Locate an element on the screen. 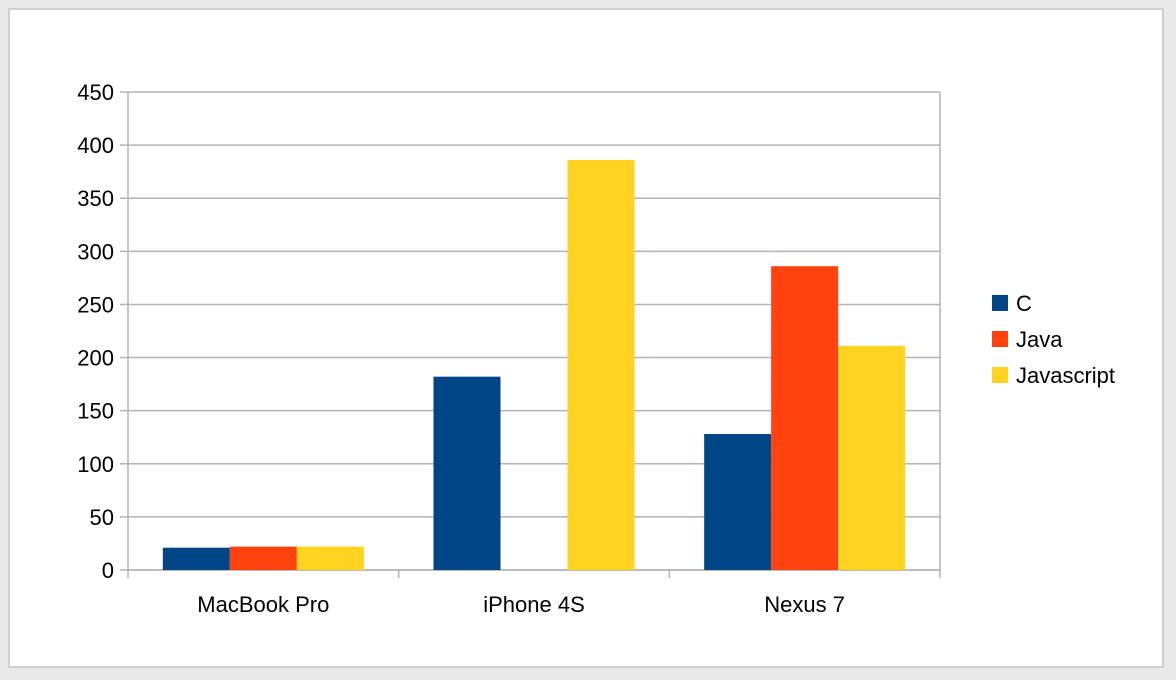 The width and height of the screenshot is (1176, 680). legend-swatch-java is located at coordinates (1000, 339).